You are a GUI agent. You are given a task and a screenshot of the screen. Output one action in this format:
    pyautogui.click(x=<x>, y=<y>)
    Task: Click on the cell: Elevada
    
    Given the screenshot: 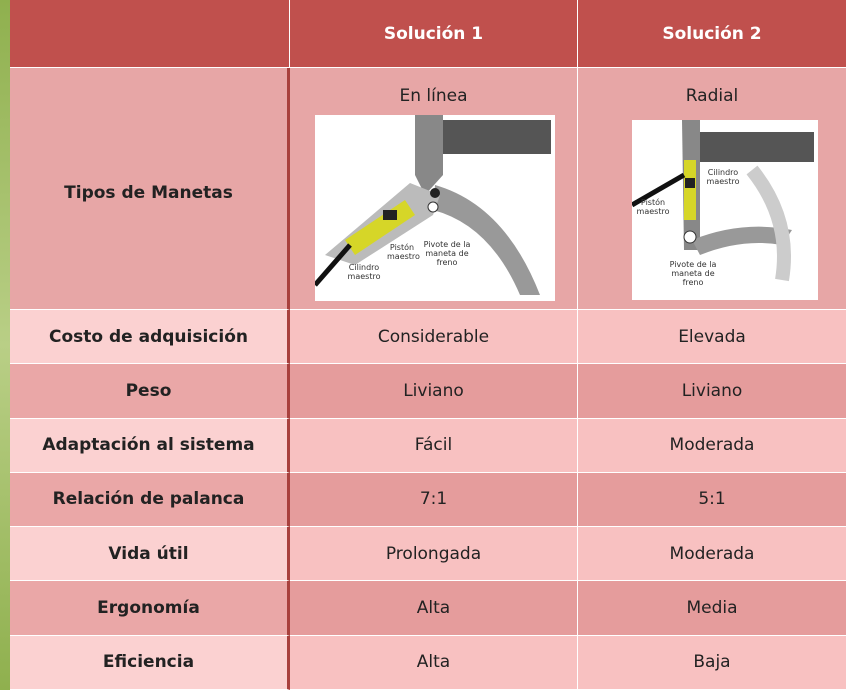 What is the action you would take?
    pyautogui.click(x=712, y=337)
    